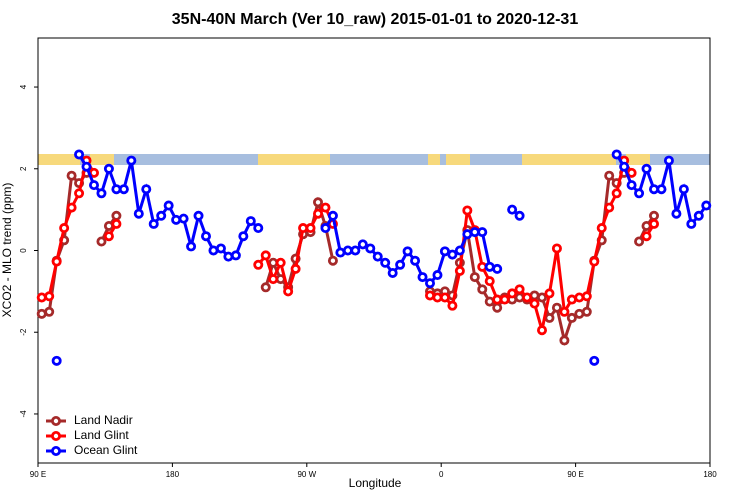 The width and height of the screenshot is (750, 500). I want to click on y-tick-label: 4, so click(23, 86).